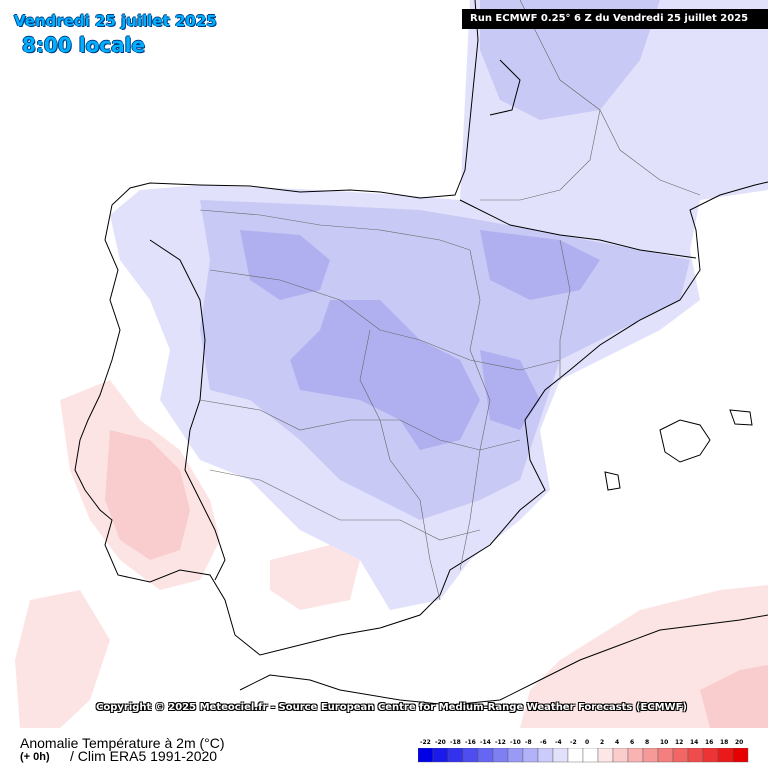  Describe the element at coordinates (709, 742) in the screenshot. I see `legend-tick-label: 16` at that location.